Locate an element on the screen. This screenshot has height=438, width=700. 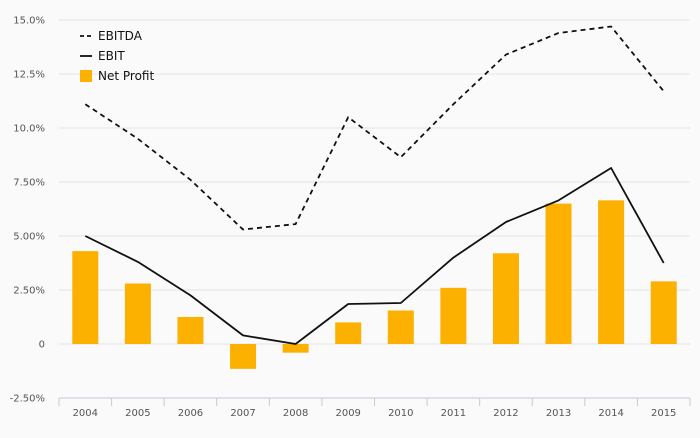
x-tick-label: 2007 is located at coordinates (242, 413).